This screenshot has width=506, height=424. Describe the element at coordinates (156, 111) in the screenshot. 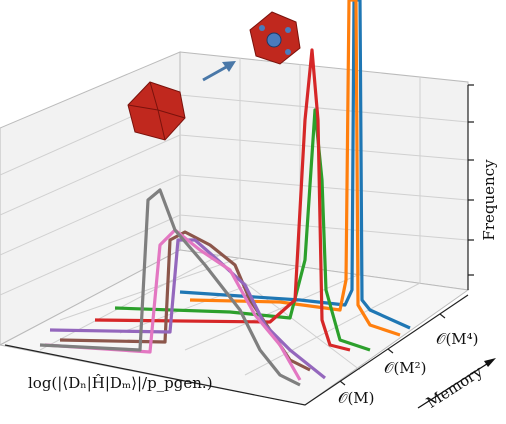

I see `die-icon` at that location.